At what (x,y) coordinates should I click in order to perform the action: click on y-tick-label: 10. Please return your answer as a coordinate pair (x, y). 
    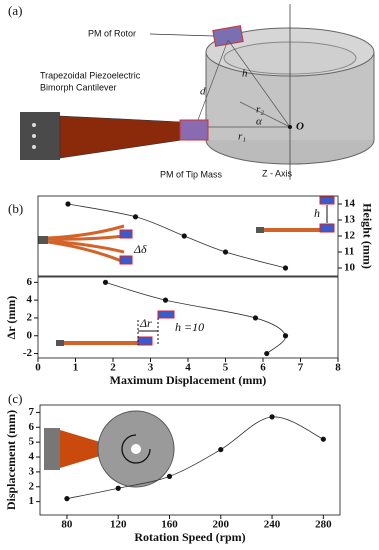
    Looking at the image, I should click on (350, 268).